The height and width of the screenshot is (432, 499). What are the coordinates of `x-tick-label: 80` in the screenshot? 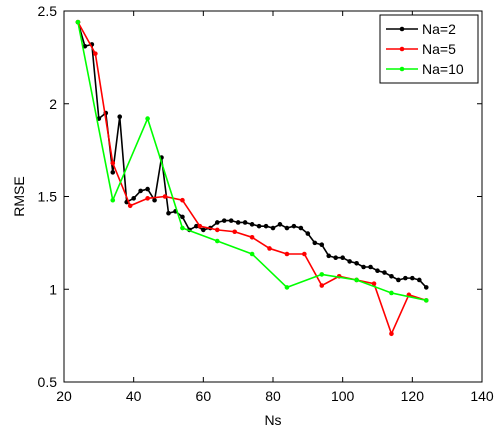 It's located at (273, 396).